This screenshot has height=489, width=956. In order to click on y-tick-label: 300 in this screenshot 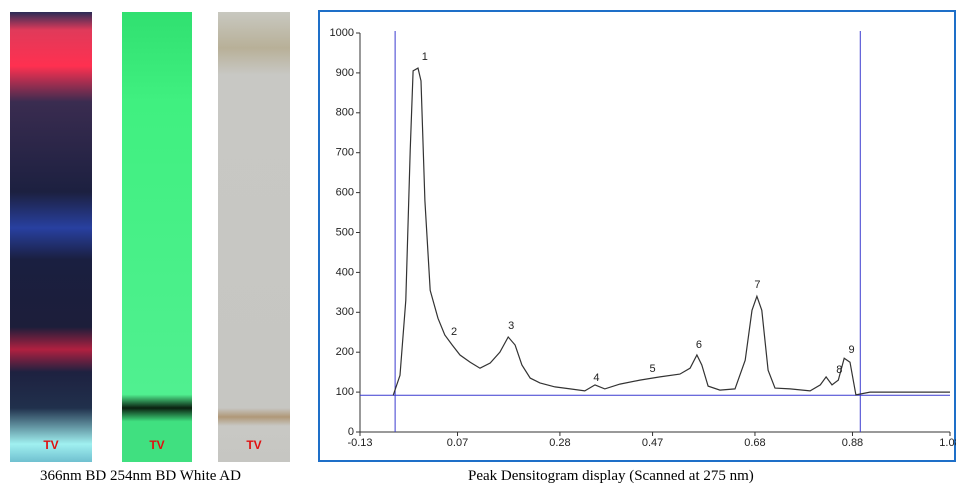, I will do `click(345, 312)`.